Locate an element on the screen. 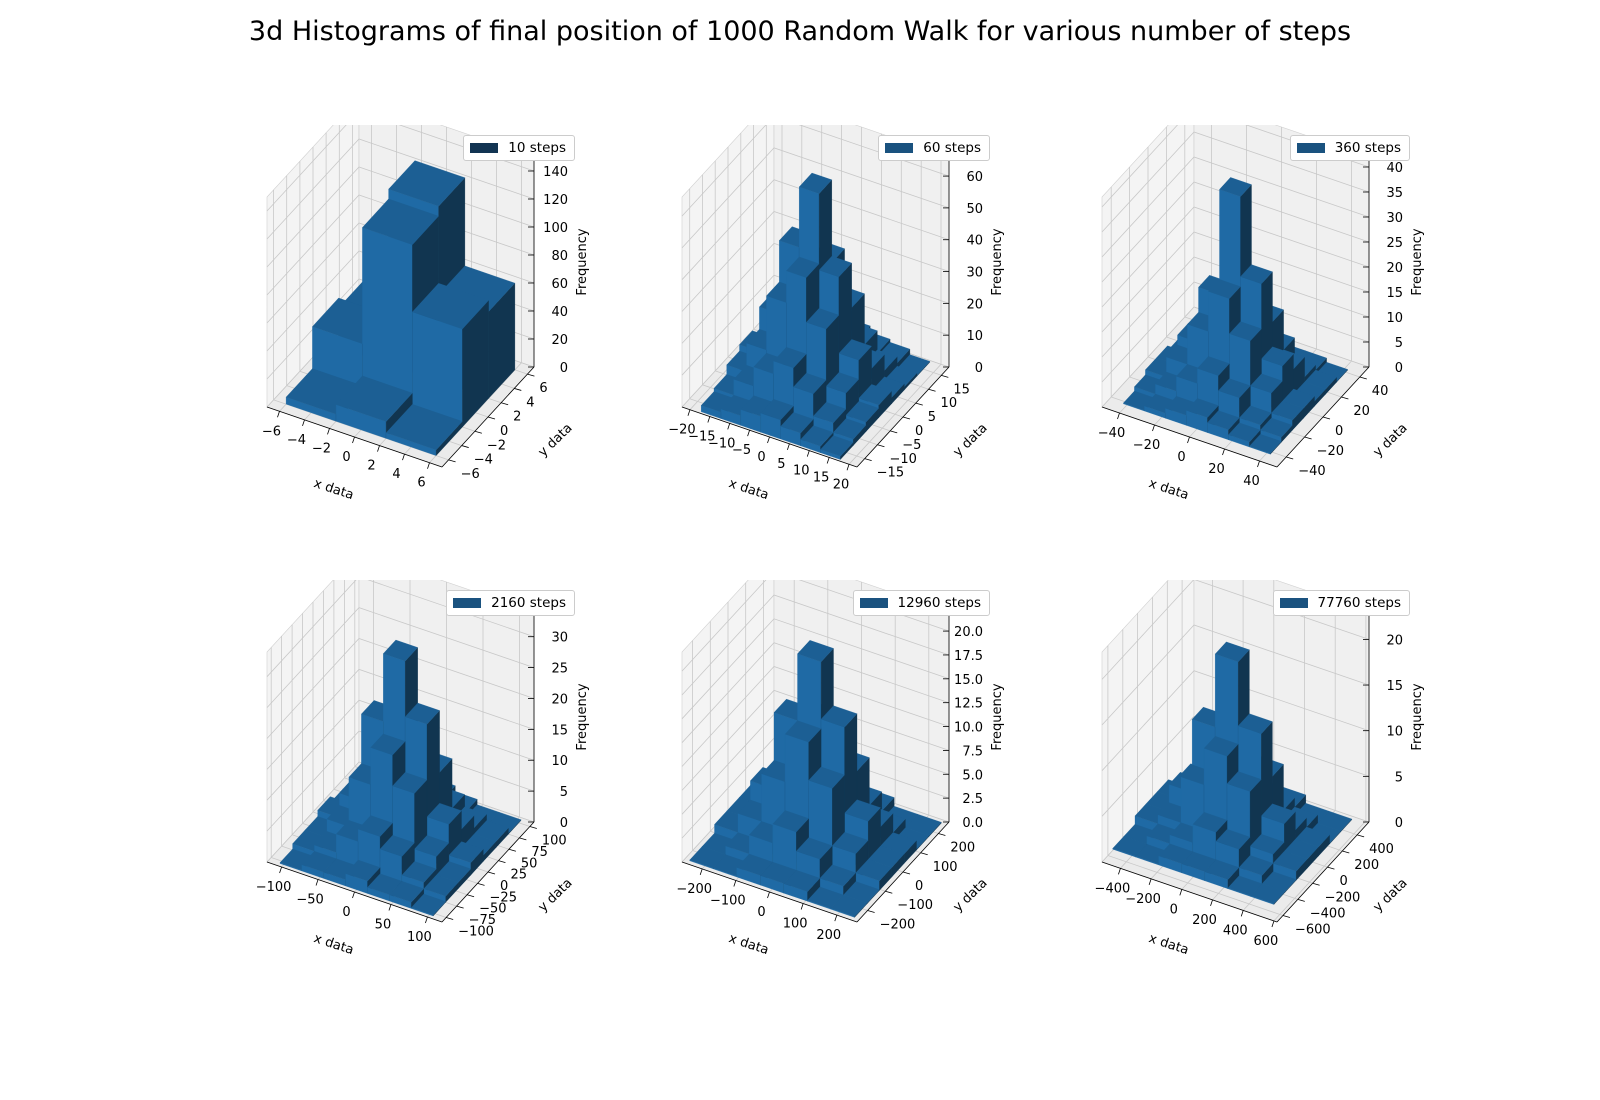  y-tick-label: 20 is located at coordinates (1361, 411).